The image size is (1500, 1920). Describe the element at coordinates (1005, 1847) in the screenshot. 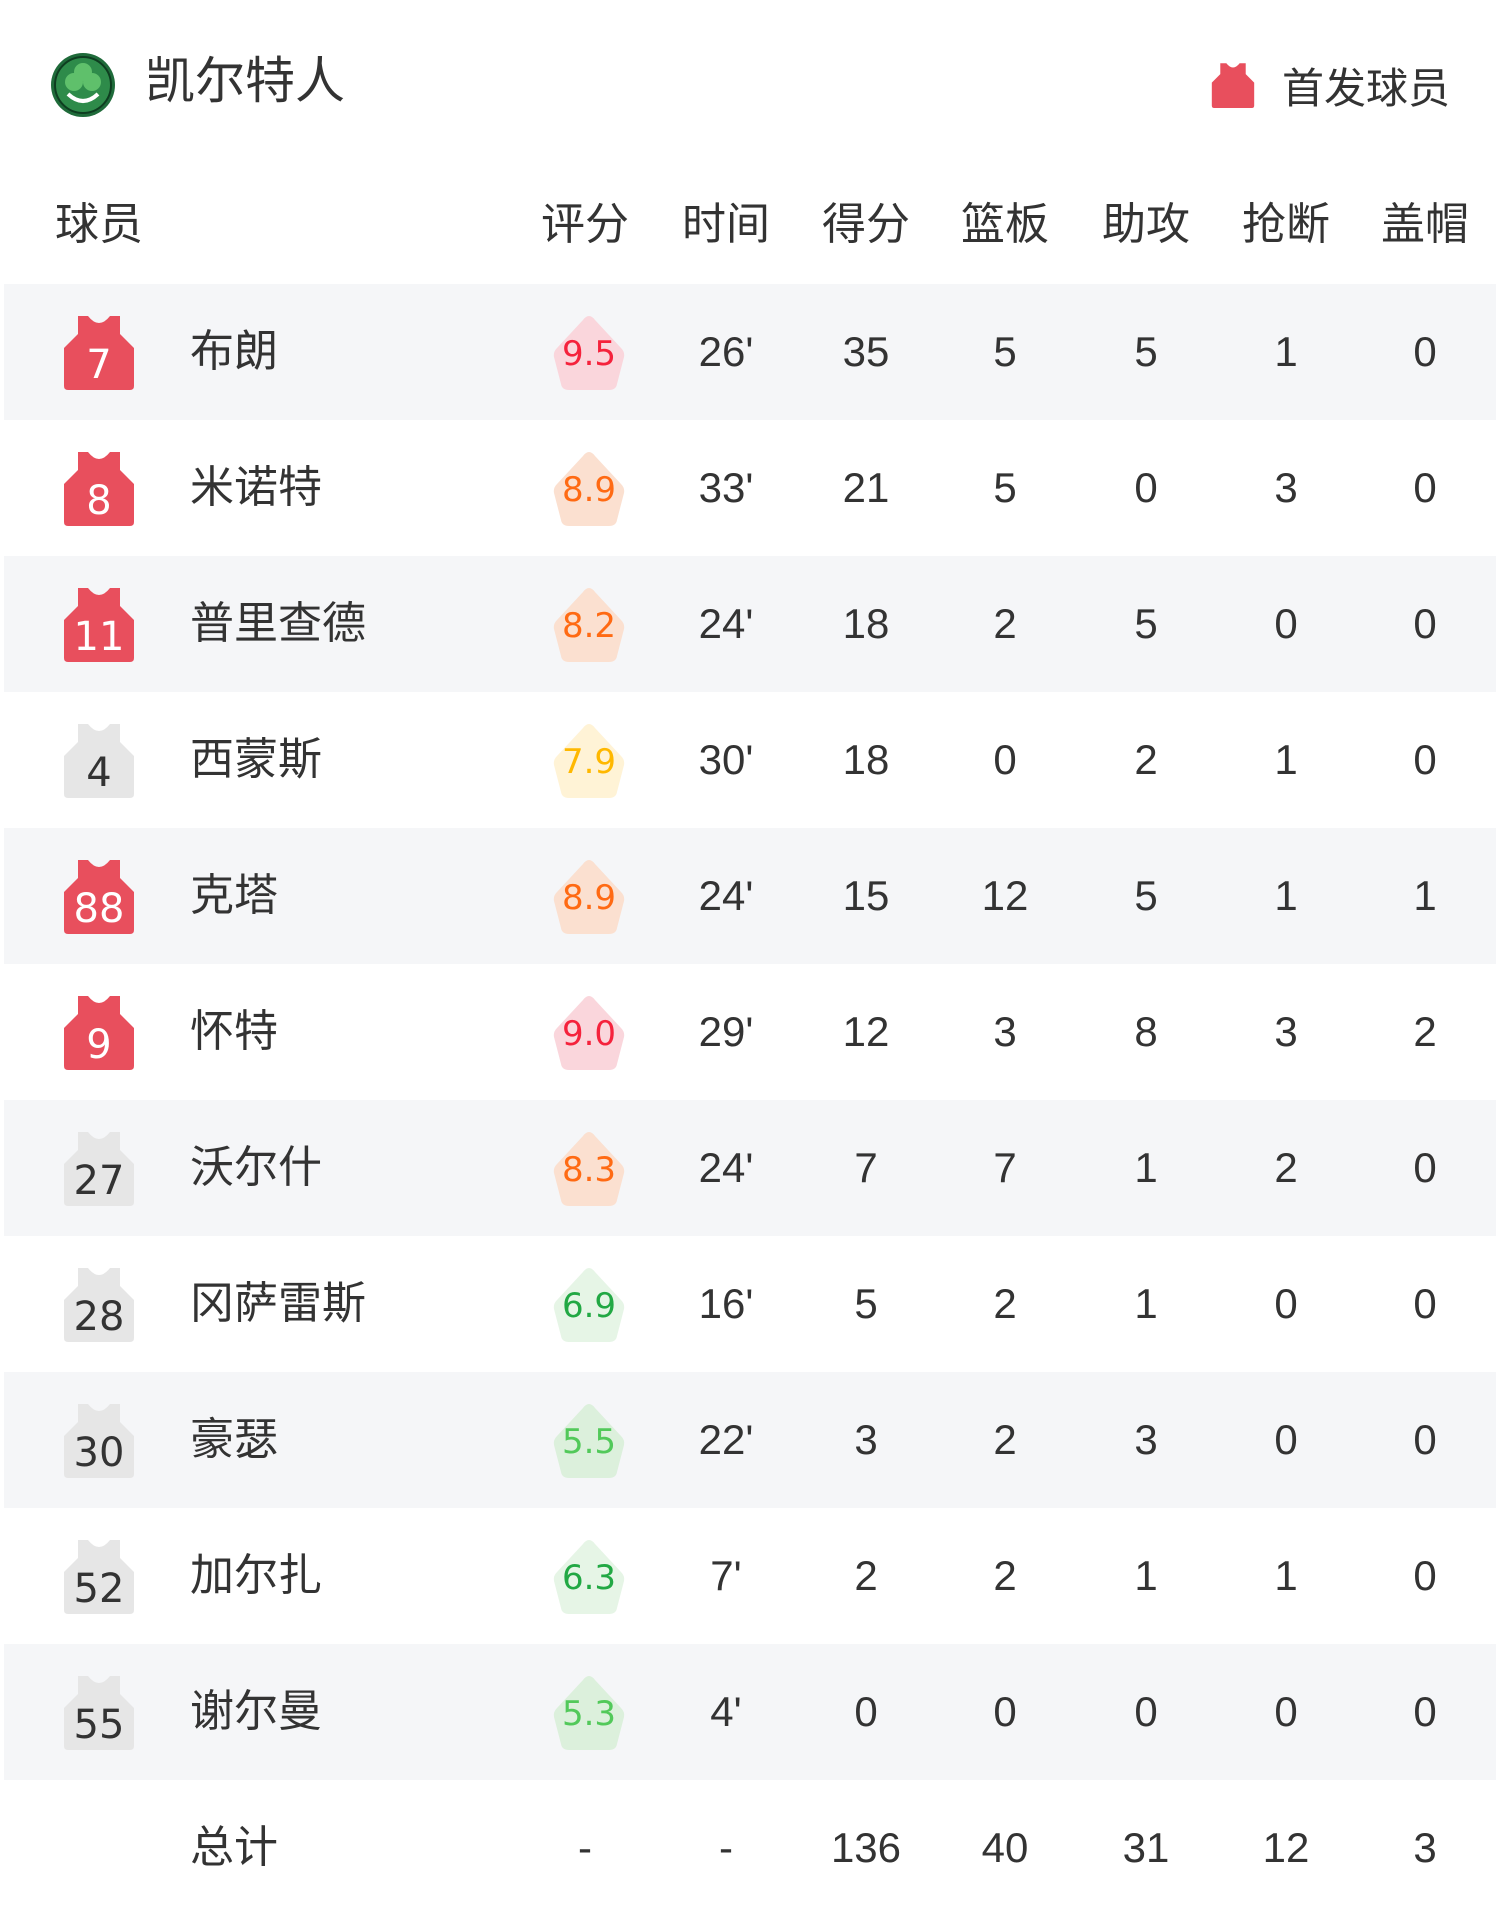

I see `totals-rebounds: 40` at that location.